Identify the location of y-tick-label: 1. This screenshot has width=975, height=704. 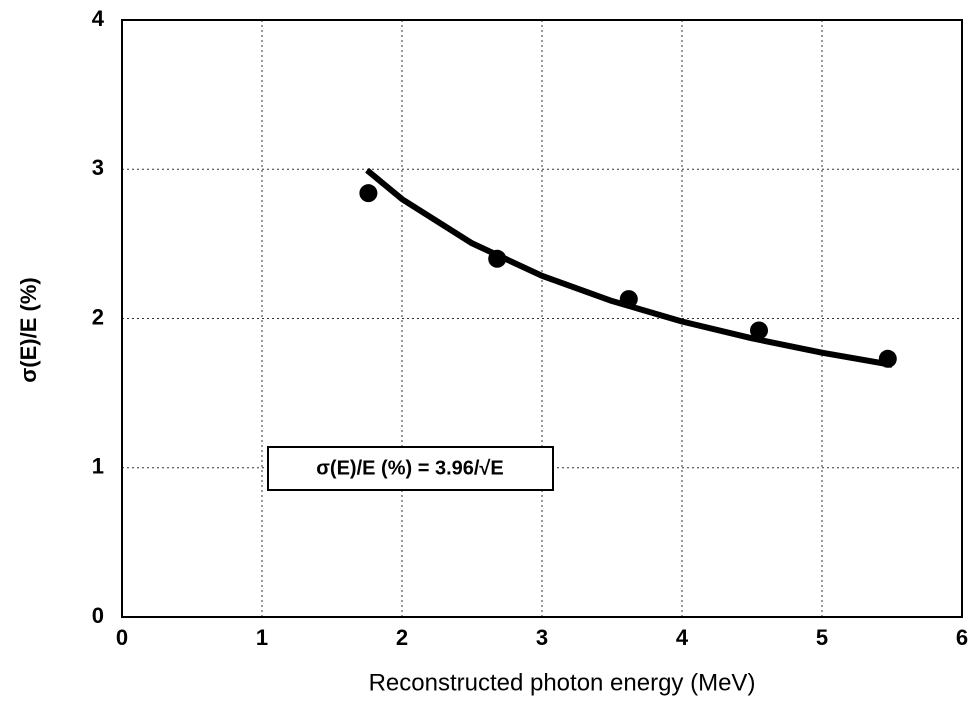
(98, 466).